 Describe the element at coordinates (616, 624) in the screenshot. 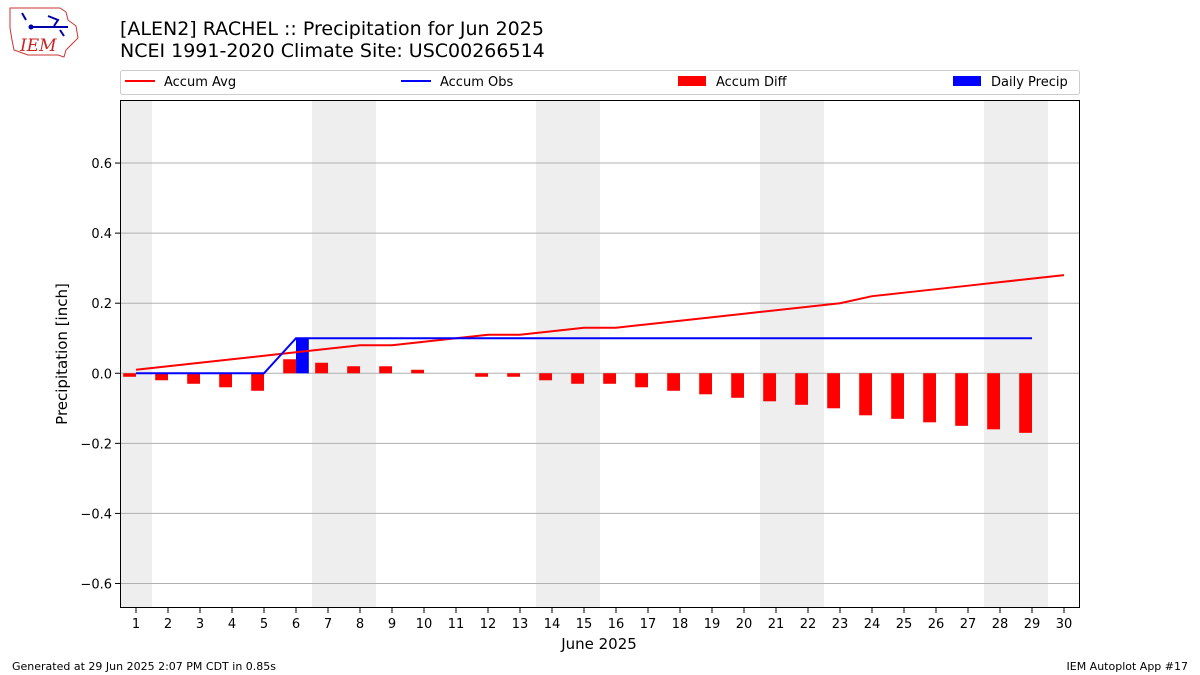

I see `x-tick-label: 16` at that location.